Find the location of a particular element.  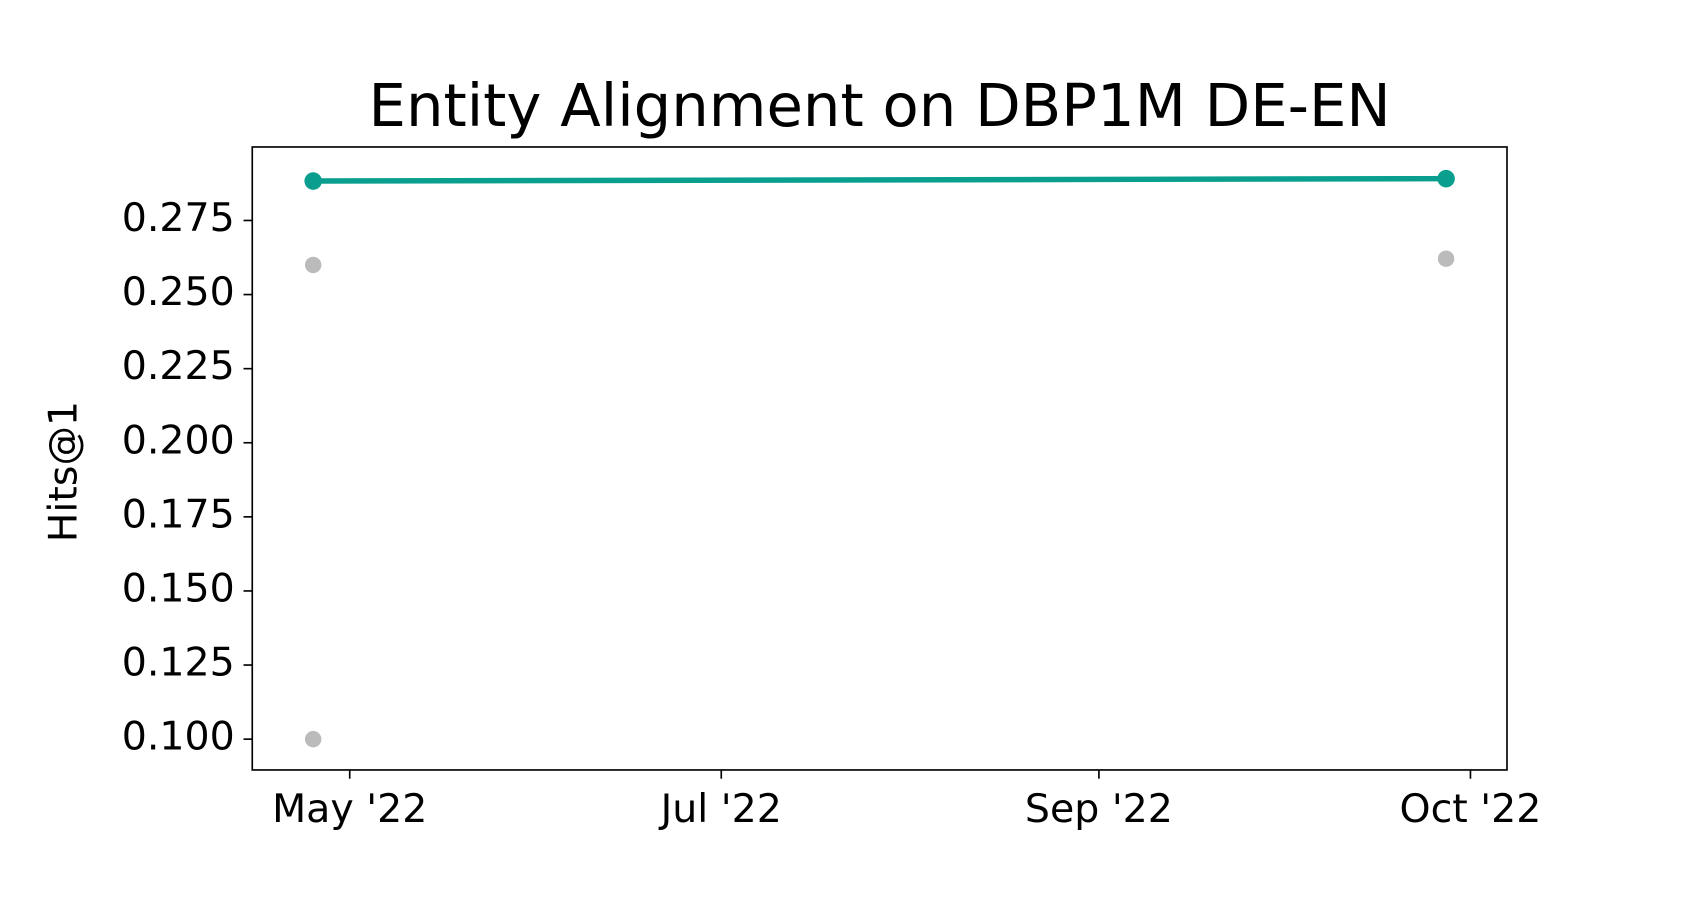

x-tick-label: May '22 is located at coordinates (349, 809).